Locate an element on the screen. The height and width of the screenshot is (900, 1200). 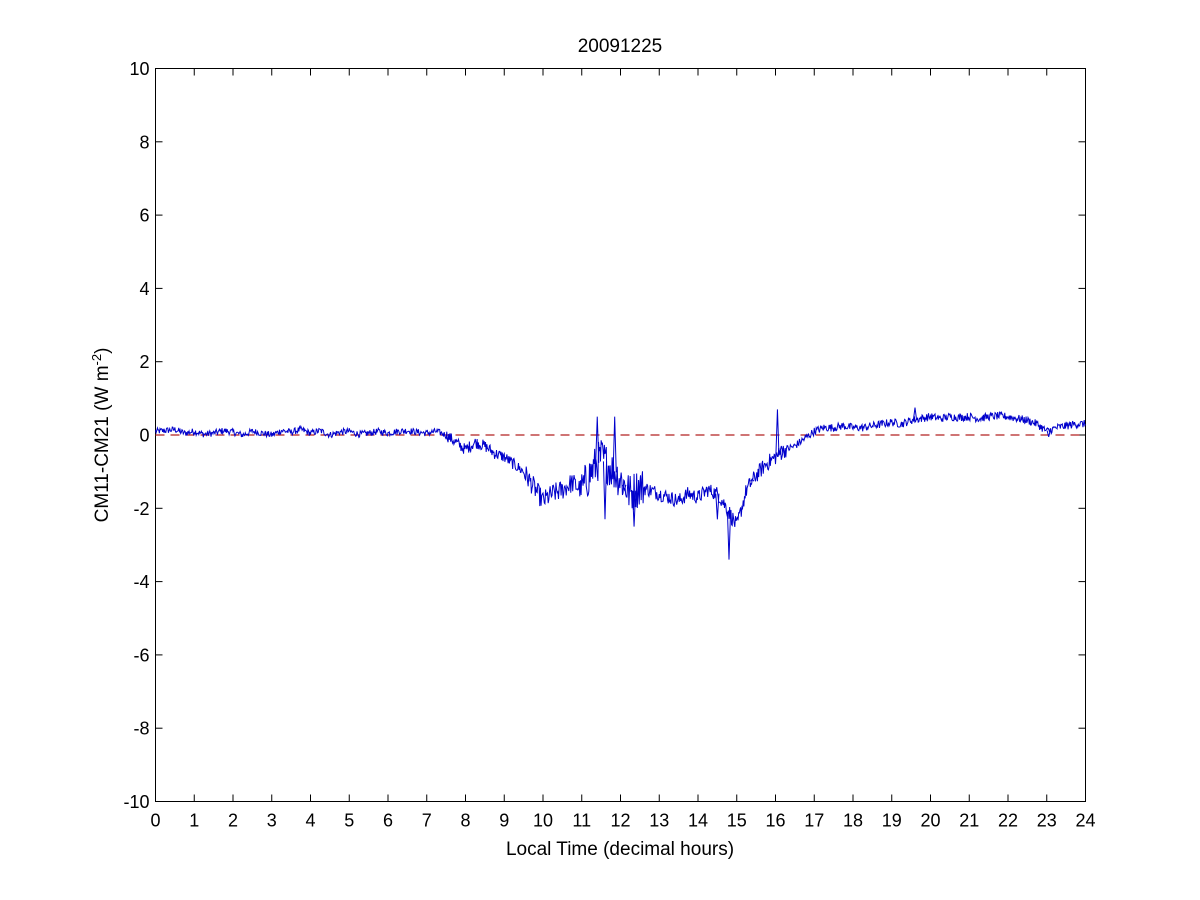
x-tick-label: 5 is located at coordinates (349, 821).